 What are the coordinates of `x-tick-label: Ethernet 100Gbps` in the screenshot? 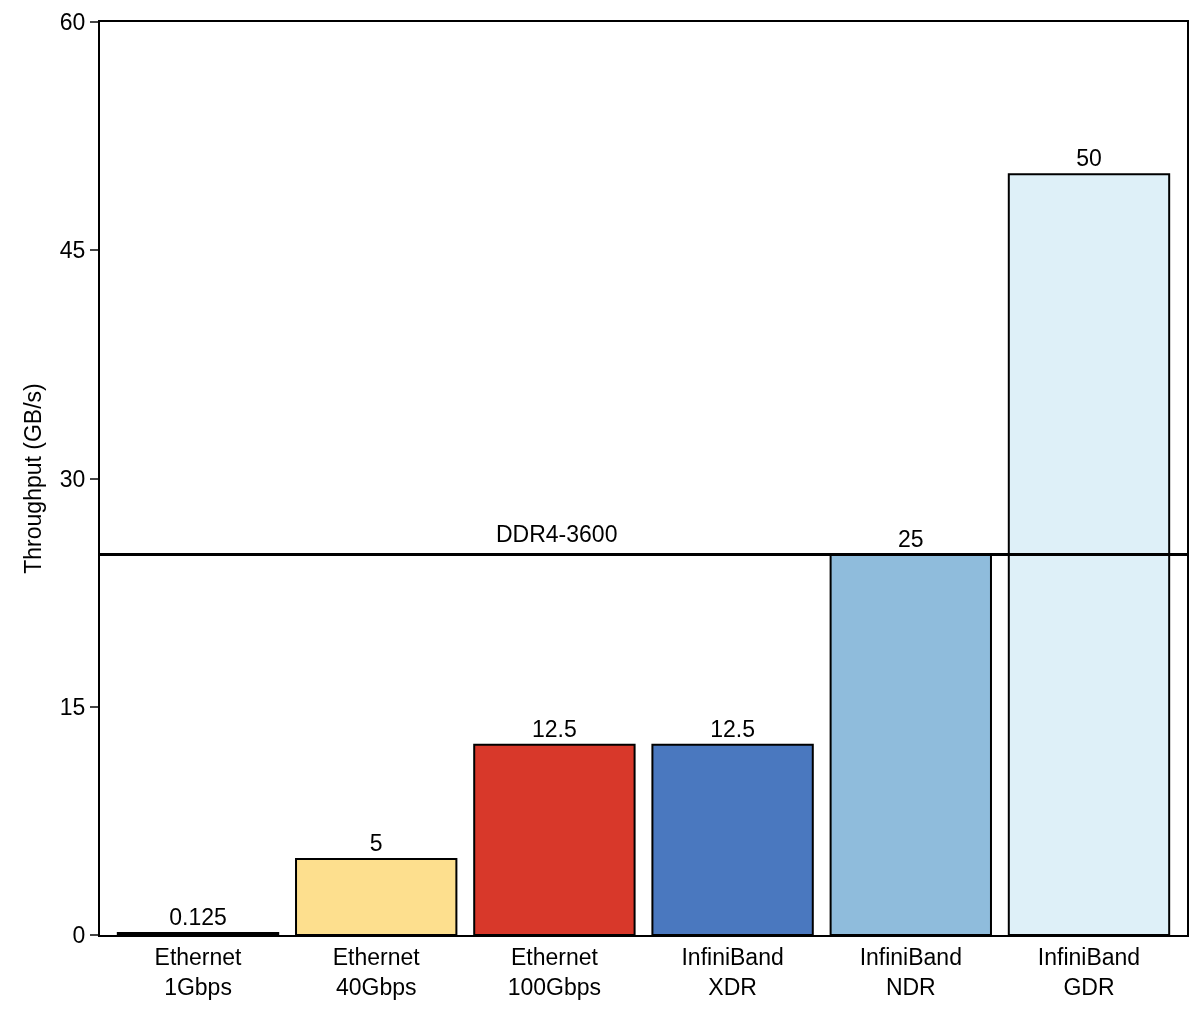 It's located at (554, 971).